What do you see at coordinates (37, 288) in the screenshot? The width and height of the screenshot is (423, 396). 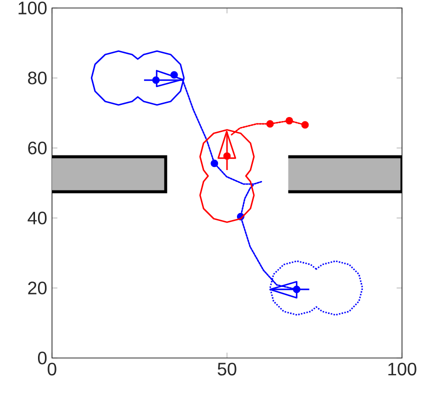 I see `y-tick-label: 20` at bounding box center [37, 288].